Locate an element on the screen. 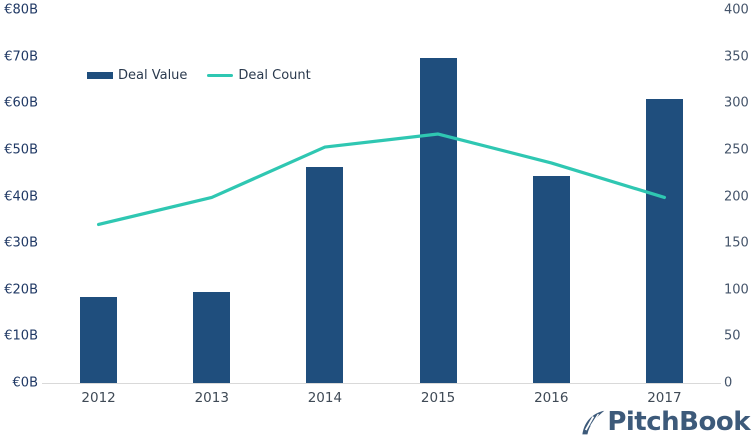 The height and width of the screenshot is (441, 756). quill-icon is located at coordinates (593, 422).